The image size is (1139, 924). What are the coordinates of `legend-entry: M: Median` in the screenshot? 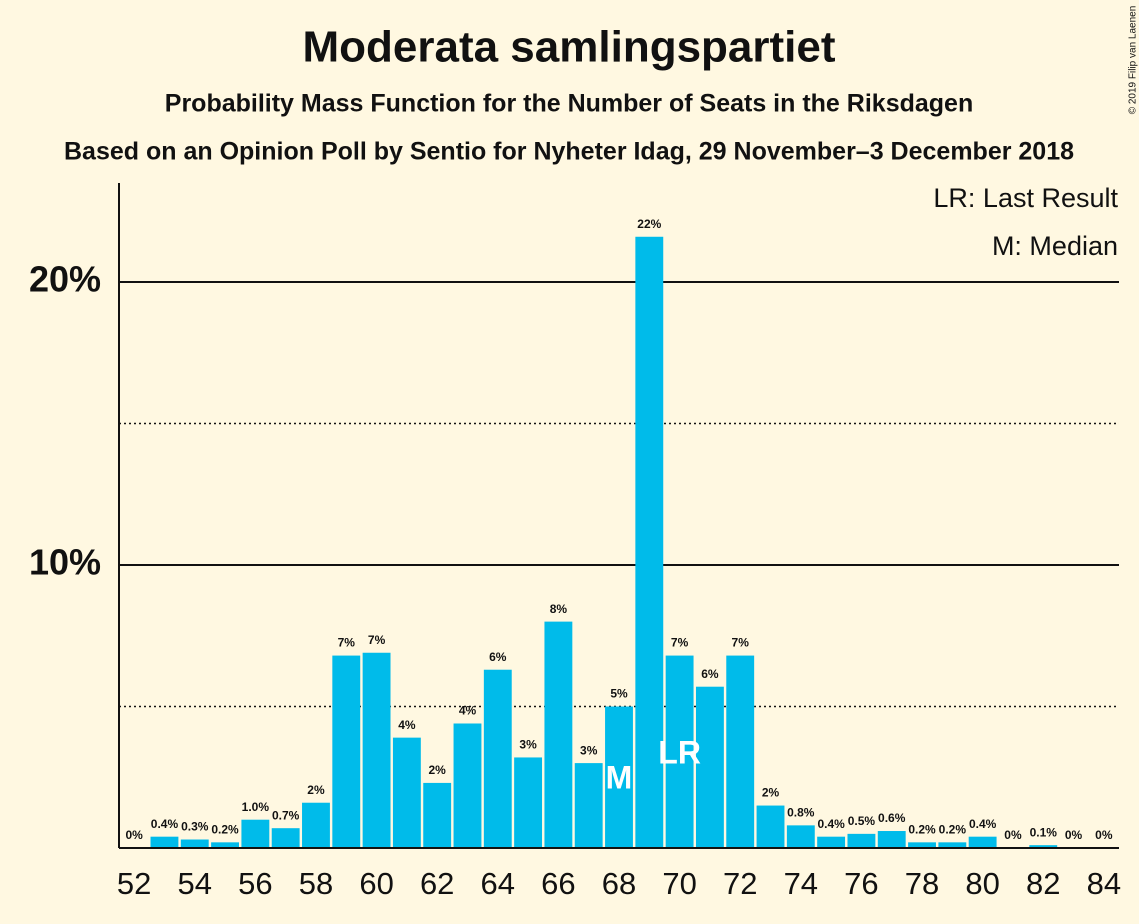 It's located at (1055, 246).